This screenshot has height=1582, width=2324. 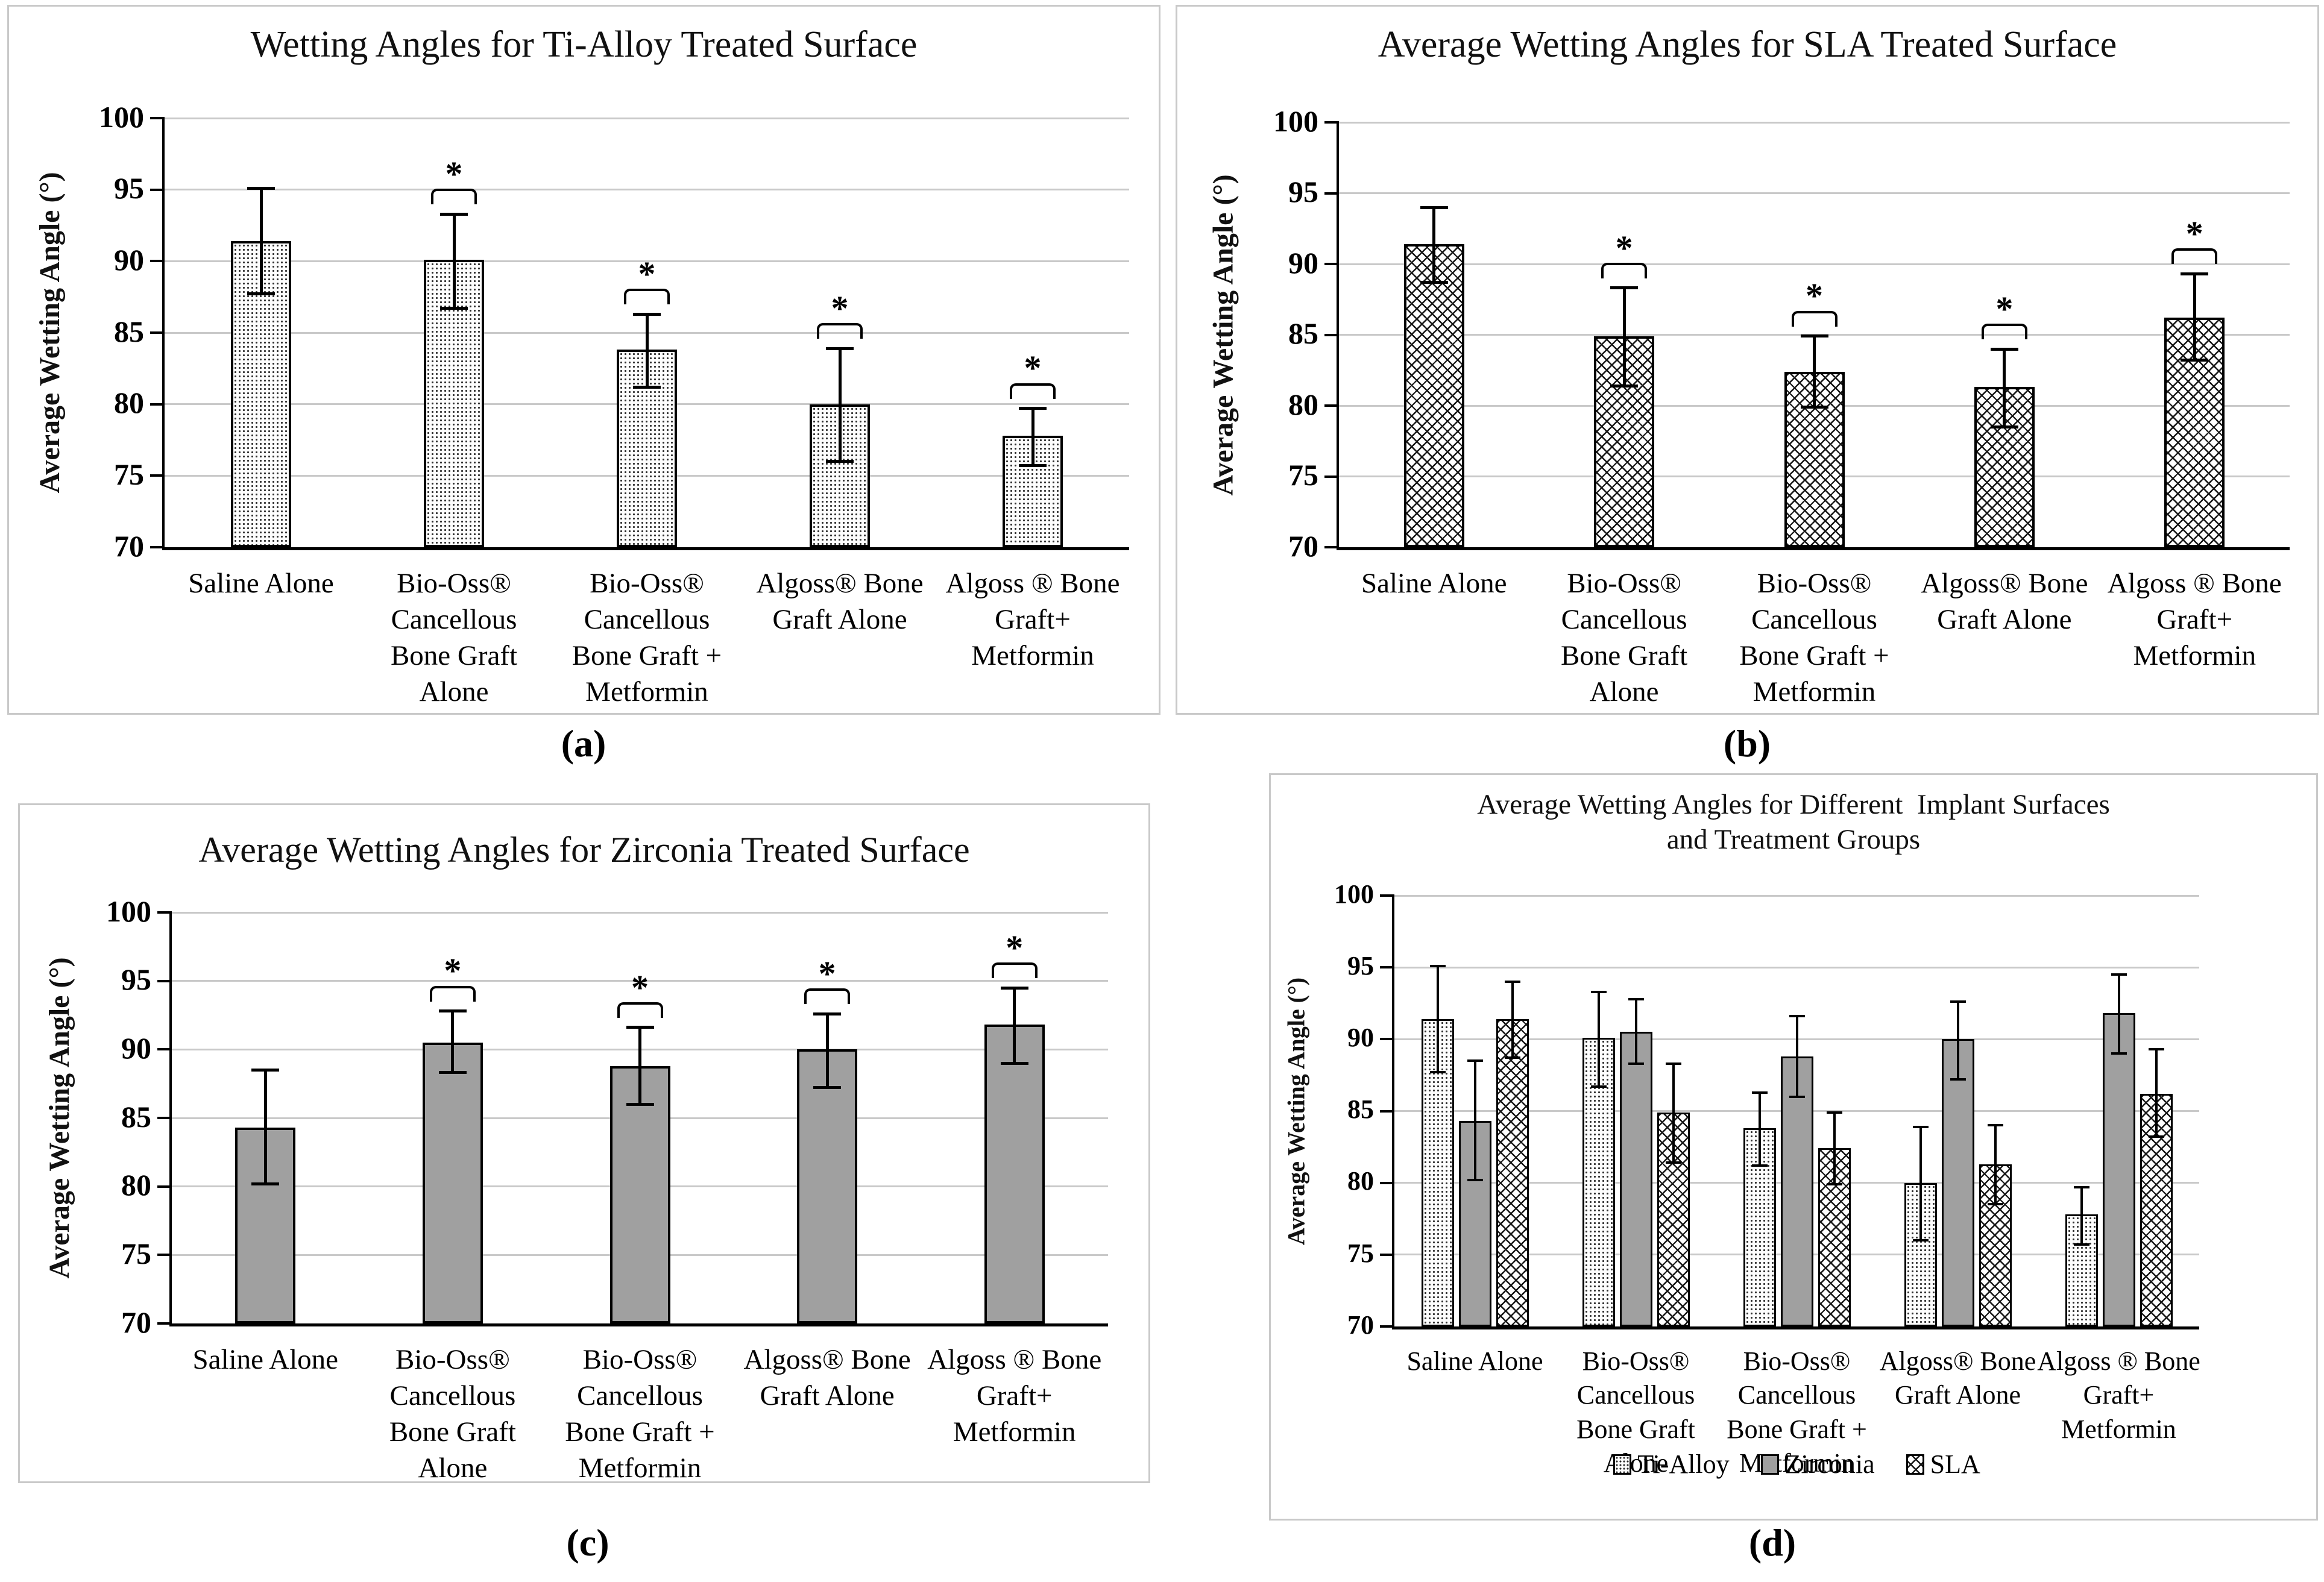 I want to click on legend-swatch-dots-icon, so click(x=1622, y=1464).